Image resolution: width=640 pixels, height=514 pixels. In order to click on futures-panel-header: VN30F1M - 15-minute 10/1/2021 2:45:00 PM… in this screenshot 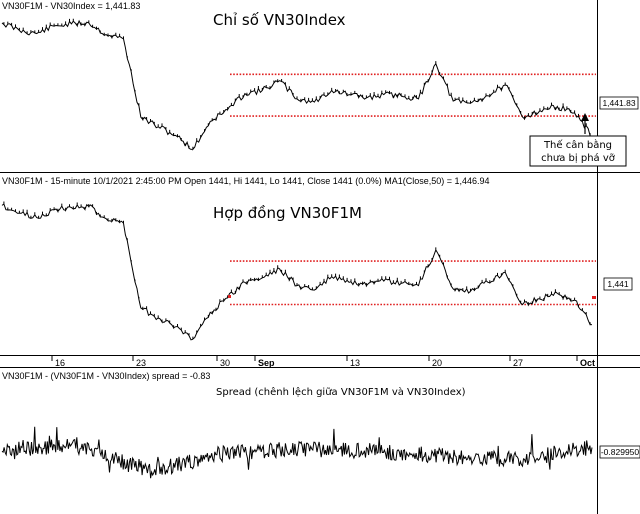, I will do `click(246, 181)`.